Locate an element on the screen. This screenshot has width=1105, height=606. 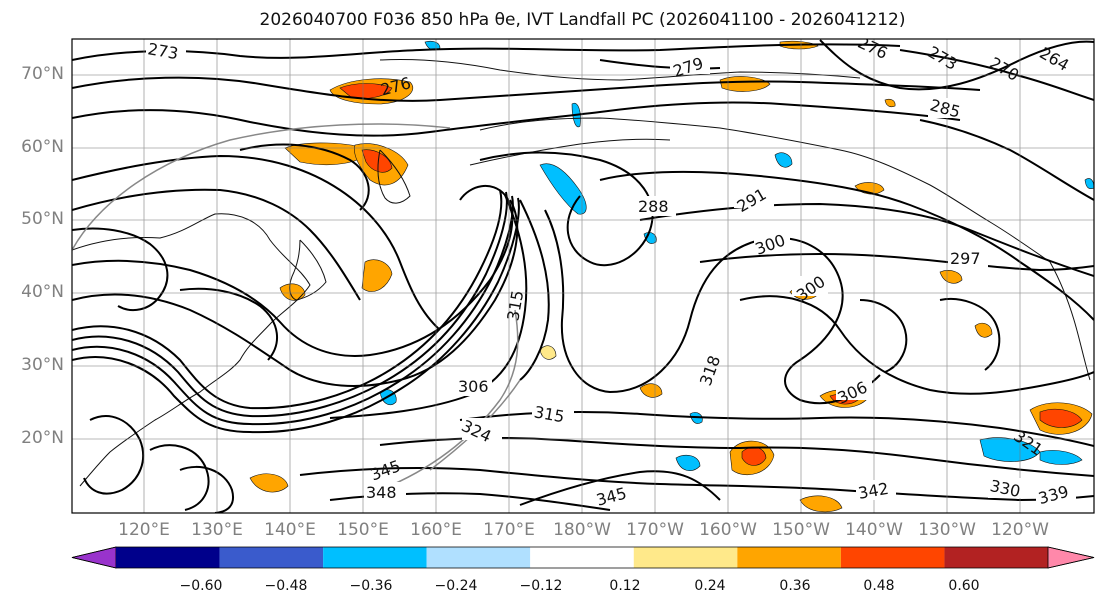
colorbar-tick-label: −0.48 is located at coordinates (286, 586).